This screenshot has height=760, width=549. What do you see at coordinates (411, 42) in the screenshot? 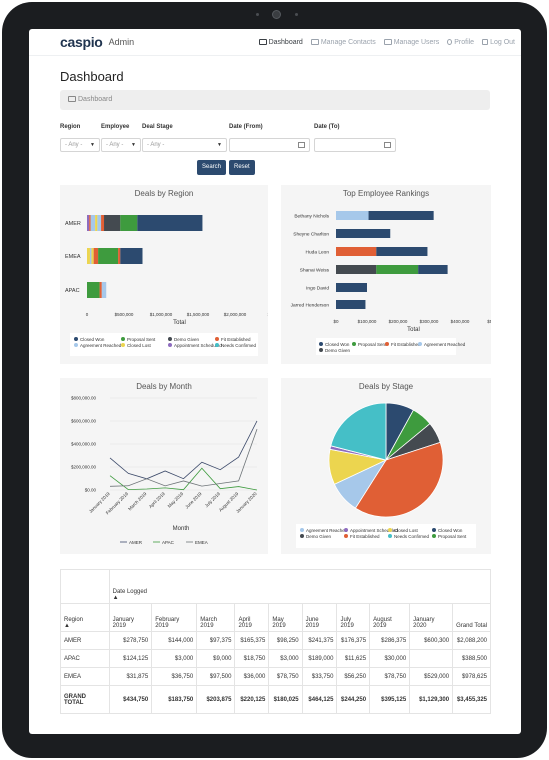
I see `nav-manage-users: Manage Users` at bounding box center [411, 42].